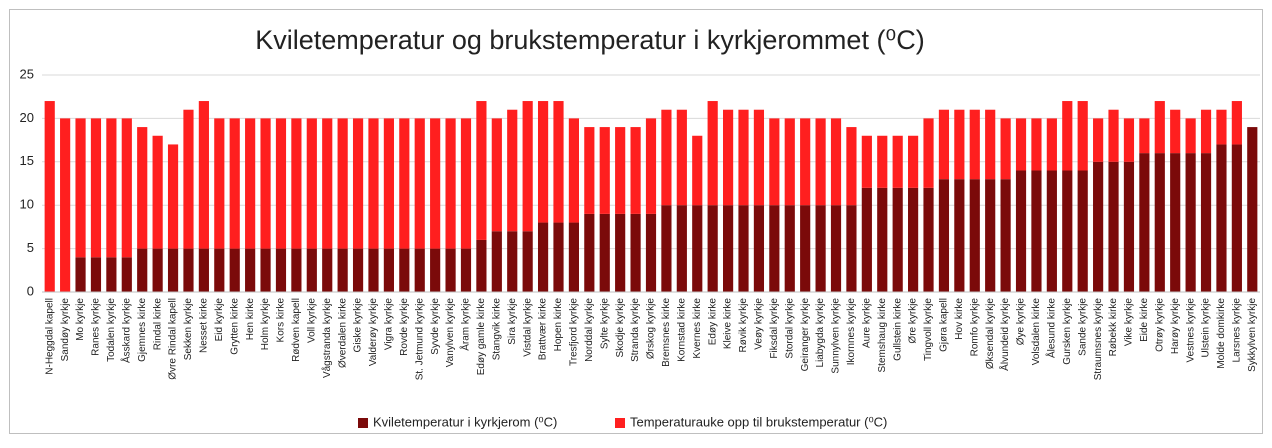 The height and width of the screenshot is (448, 1272). What do you see at coordinates (358, 325) in the screenshot?
I see `x-tick-label: Giske kyrkje` at bounding box center [358, 325].